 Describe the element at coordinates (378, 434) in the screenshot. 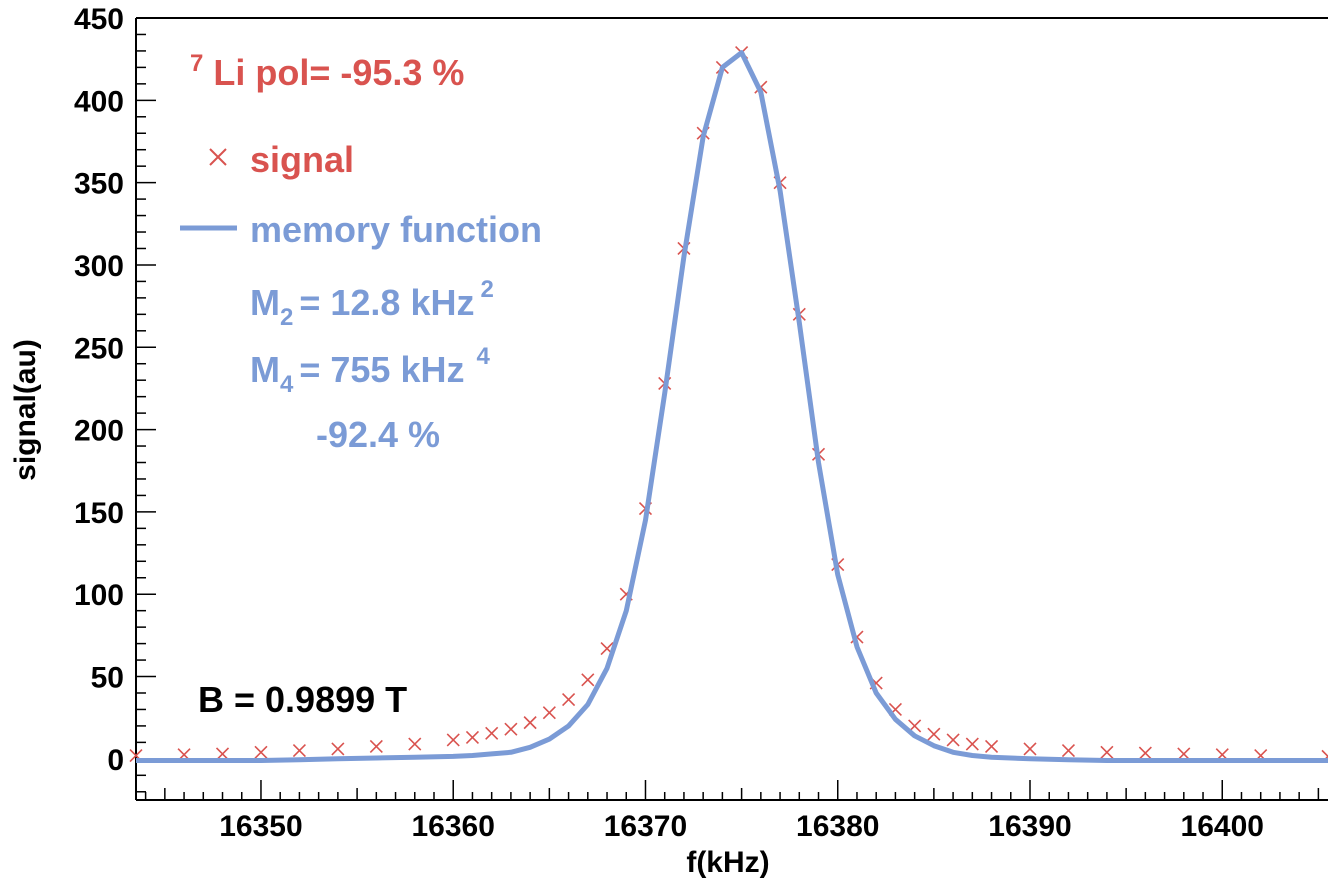

I see `fit-polarization: -92.4 %` at that location.